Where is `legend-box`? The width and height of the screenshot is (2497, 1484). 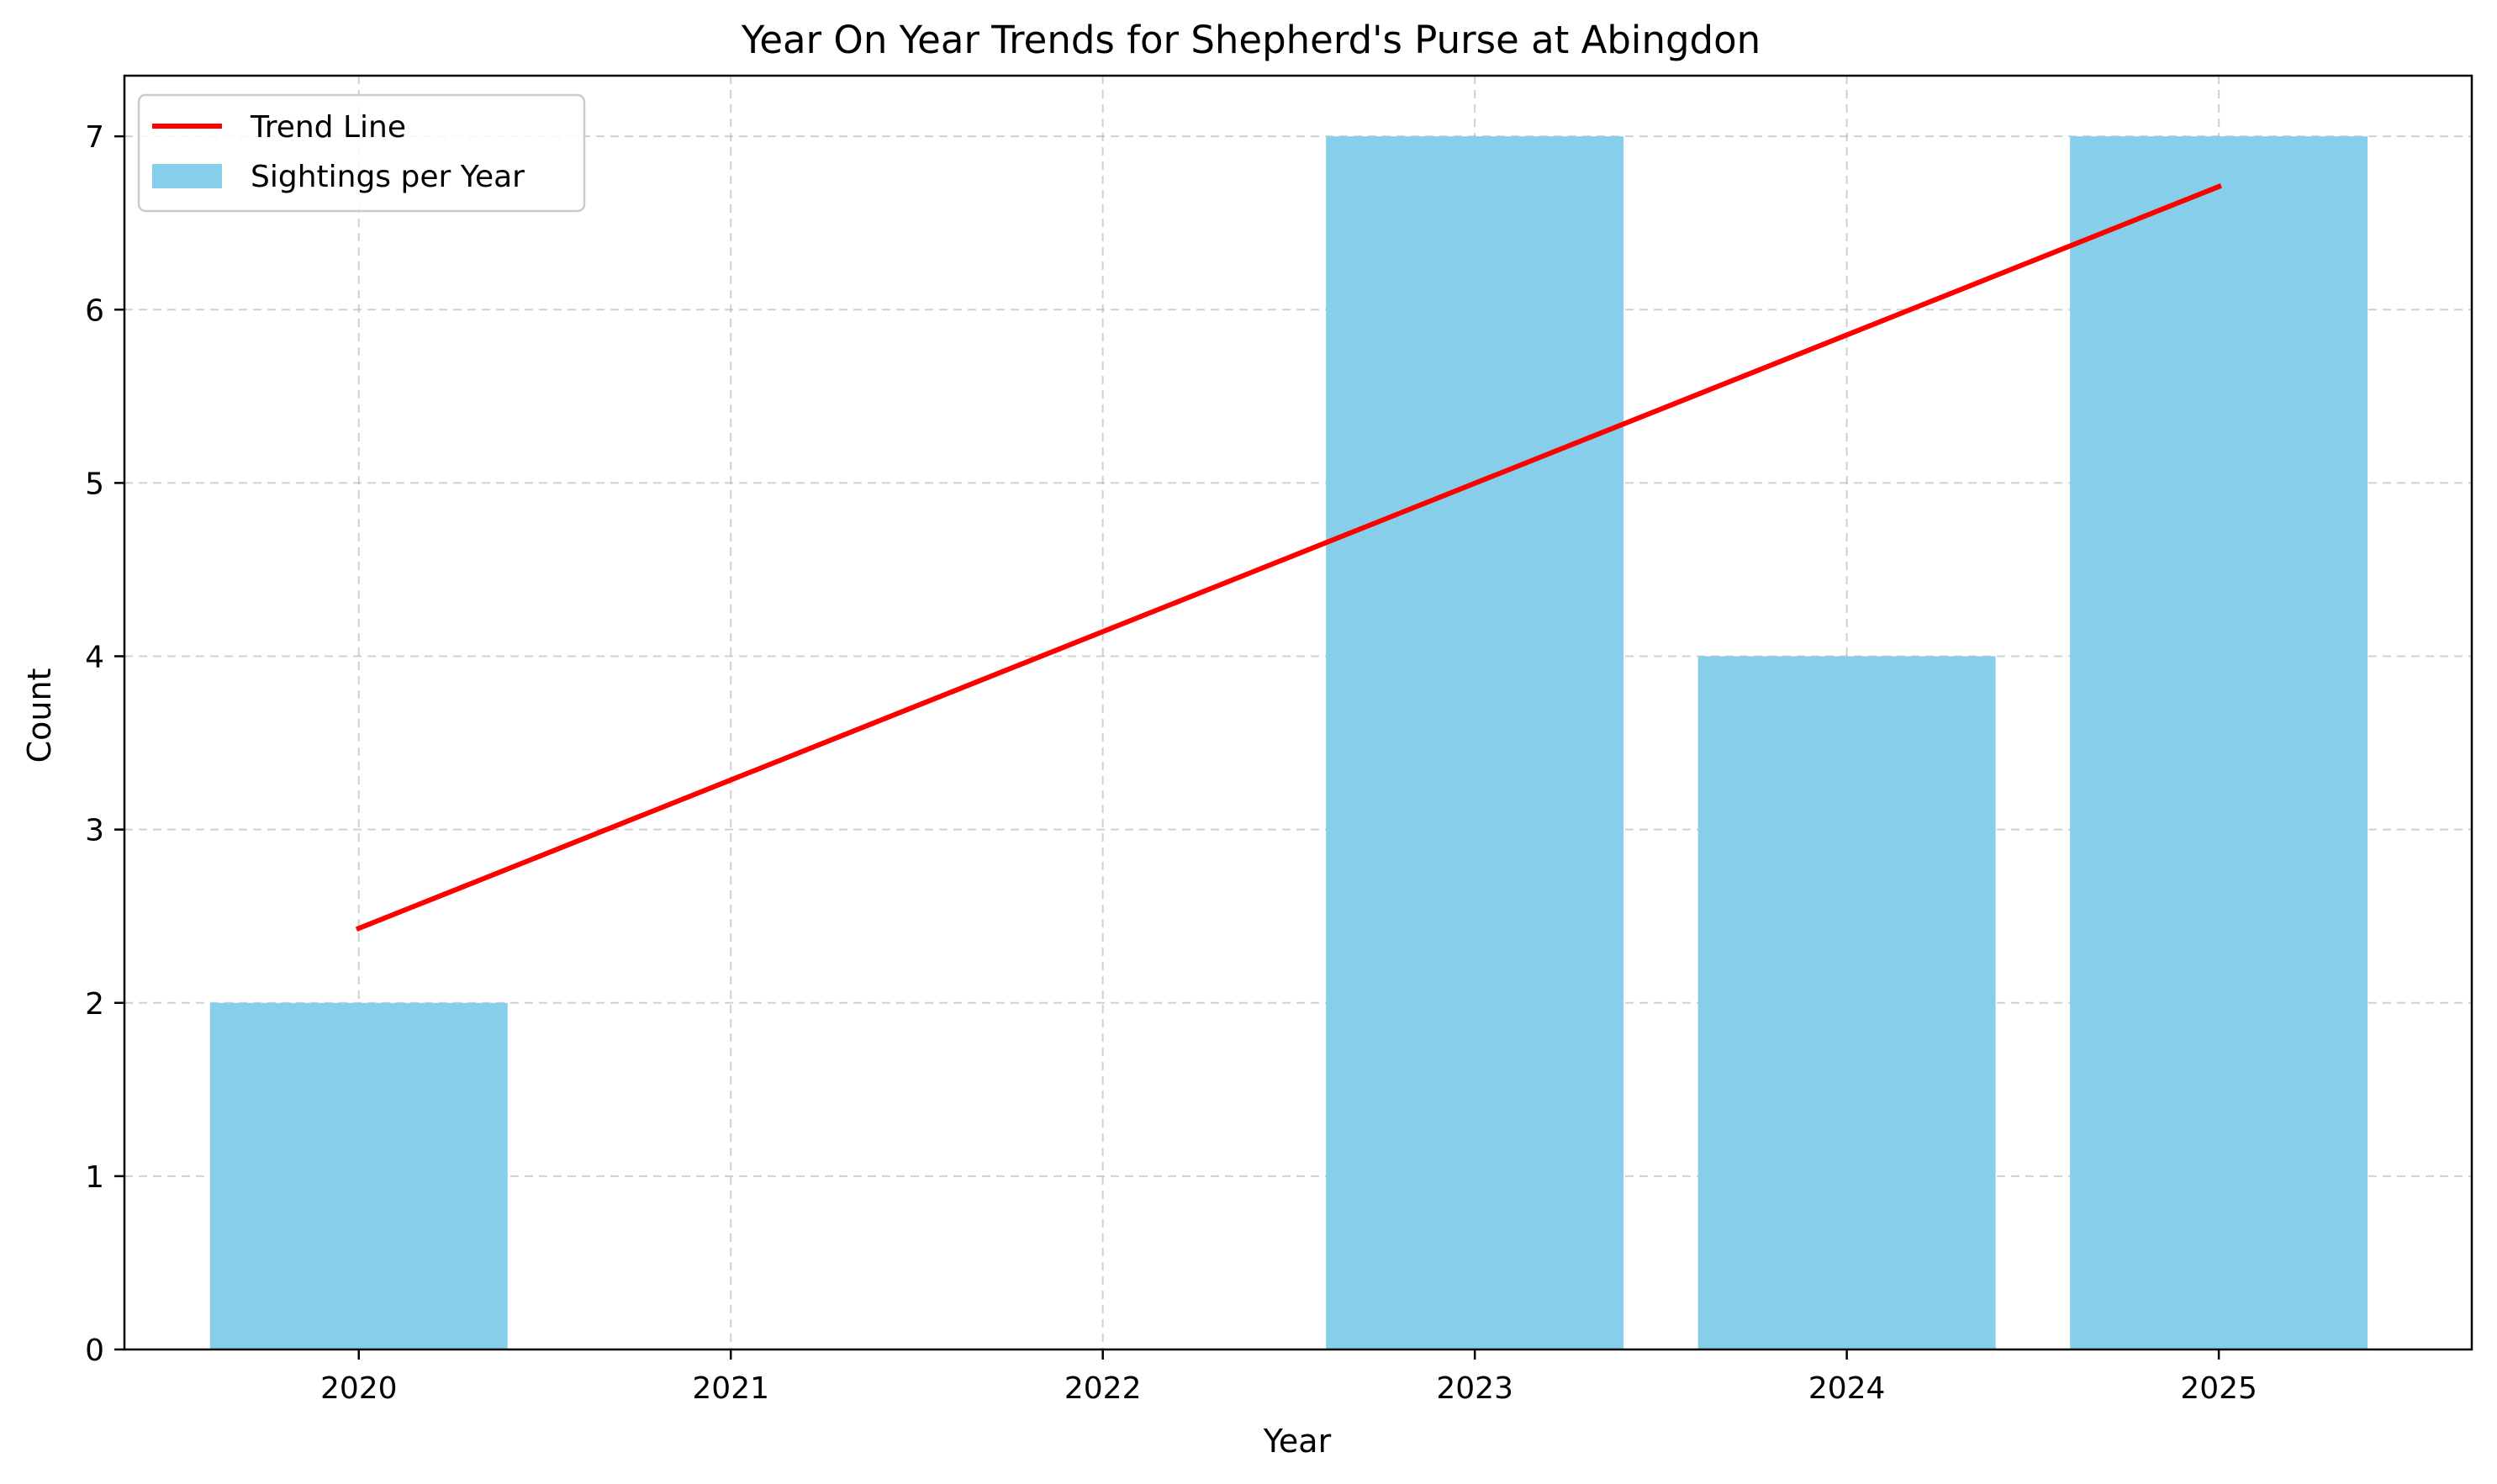
legend-box is located at coordinates (361, 153).